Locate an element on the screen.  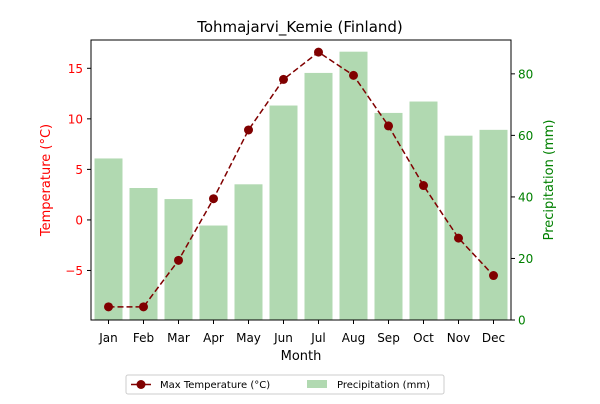
temperature-point-mar is located at coordinates (178, 260).